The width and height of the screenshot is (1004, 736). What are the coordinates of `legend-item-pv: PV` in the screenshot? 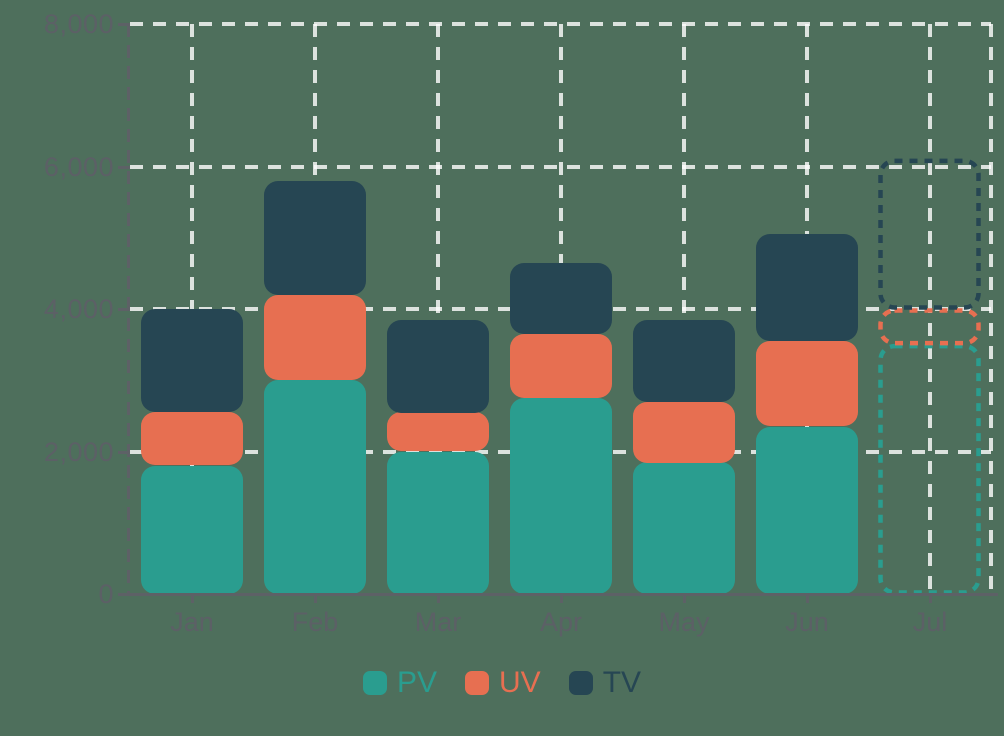 It's located at (399, 682).